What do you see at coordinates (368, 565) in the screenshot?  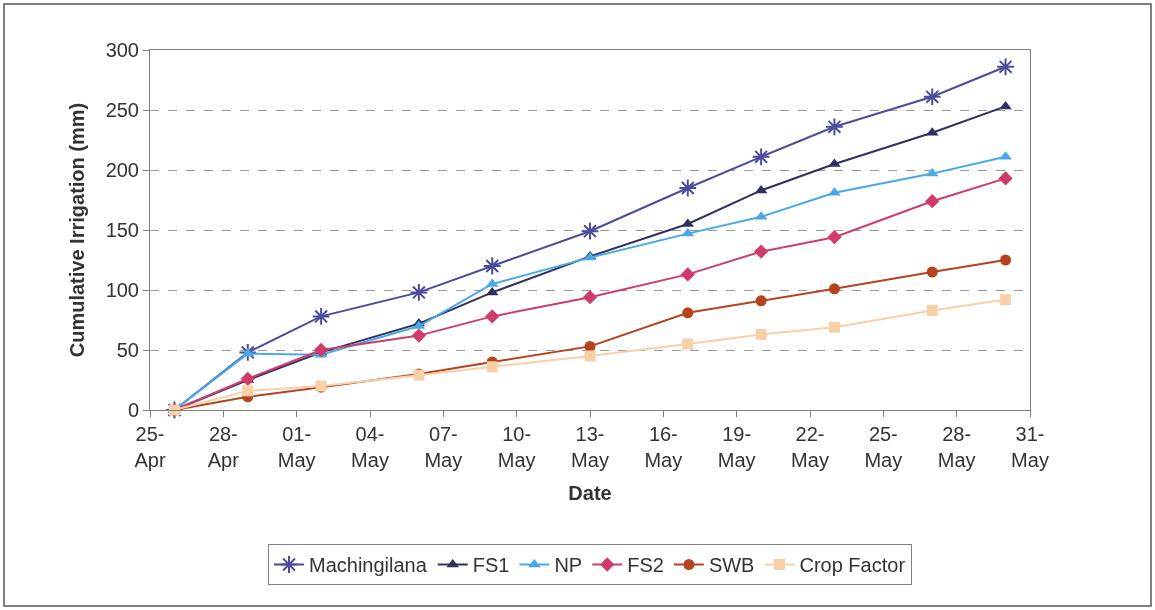 I see `legend-label: Machingilana` at bounding box center [368, 565].